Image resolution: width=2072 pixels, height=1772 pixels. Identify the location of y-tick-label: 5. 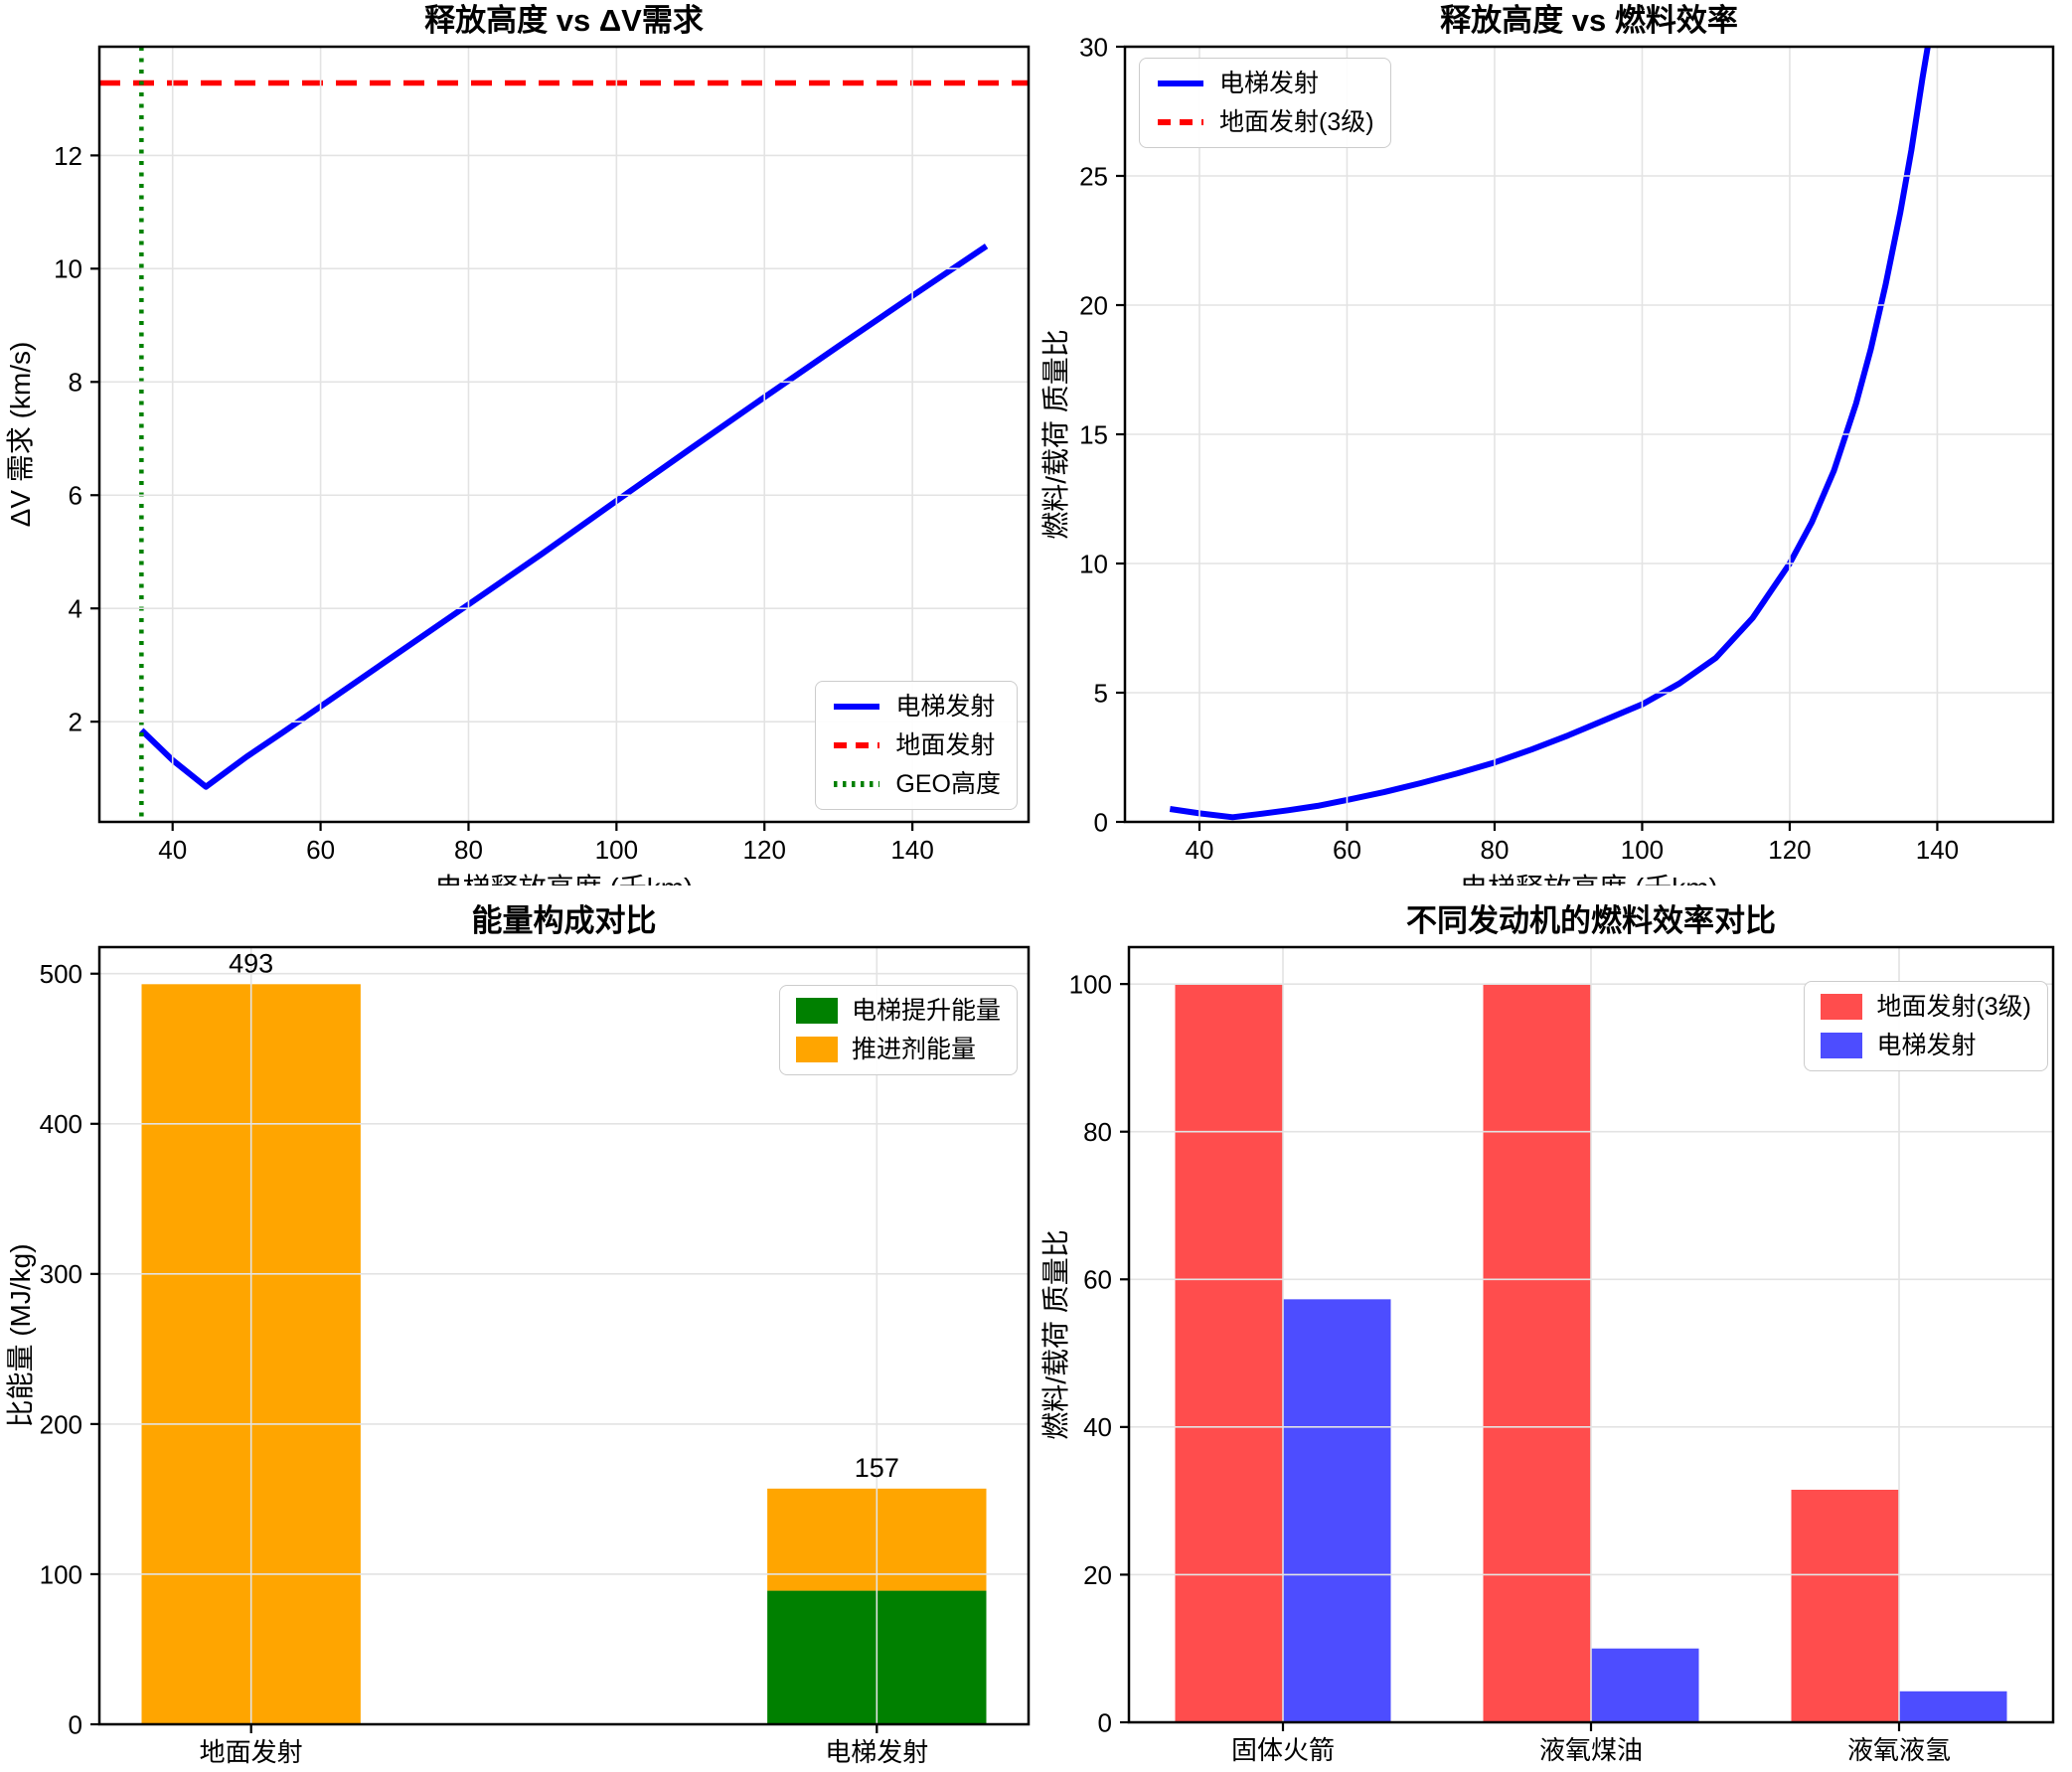
(1101, 693).